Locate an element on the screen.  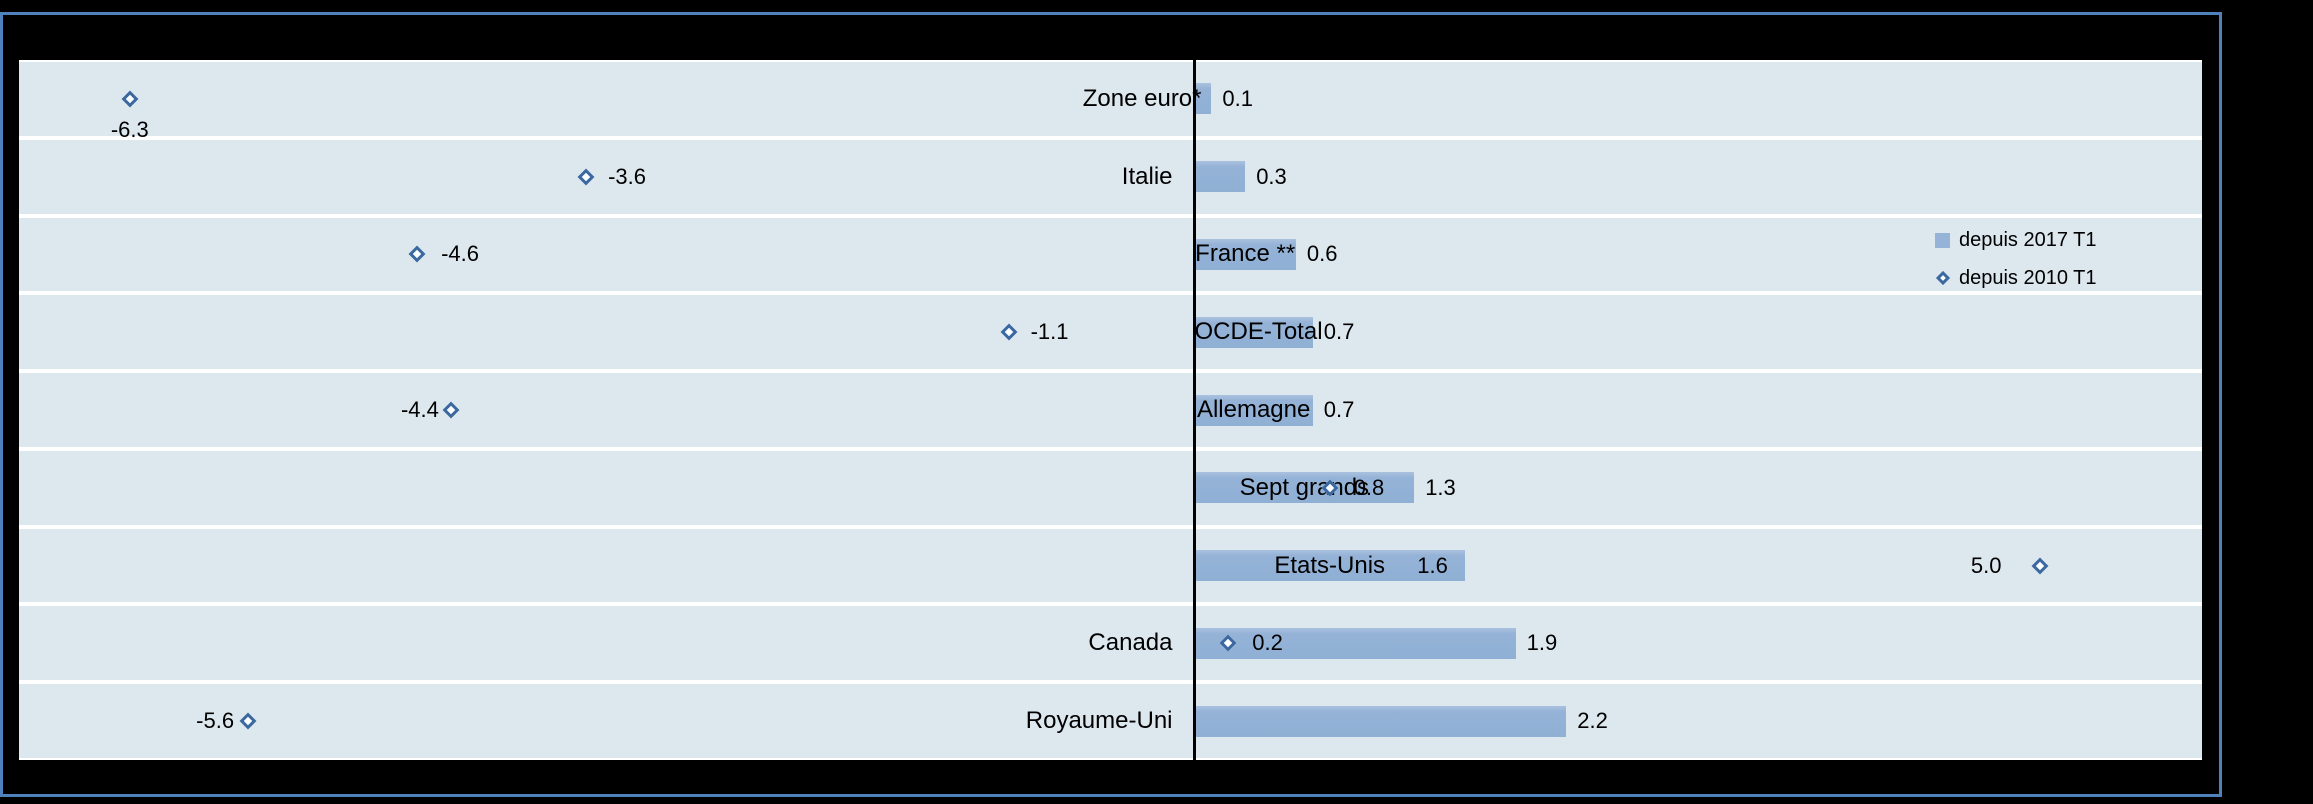
bar-value-label: 0.1 is located at coordinates (1237, 98).